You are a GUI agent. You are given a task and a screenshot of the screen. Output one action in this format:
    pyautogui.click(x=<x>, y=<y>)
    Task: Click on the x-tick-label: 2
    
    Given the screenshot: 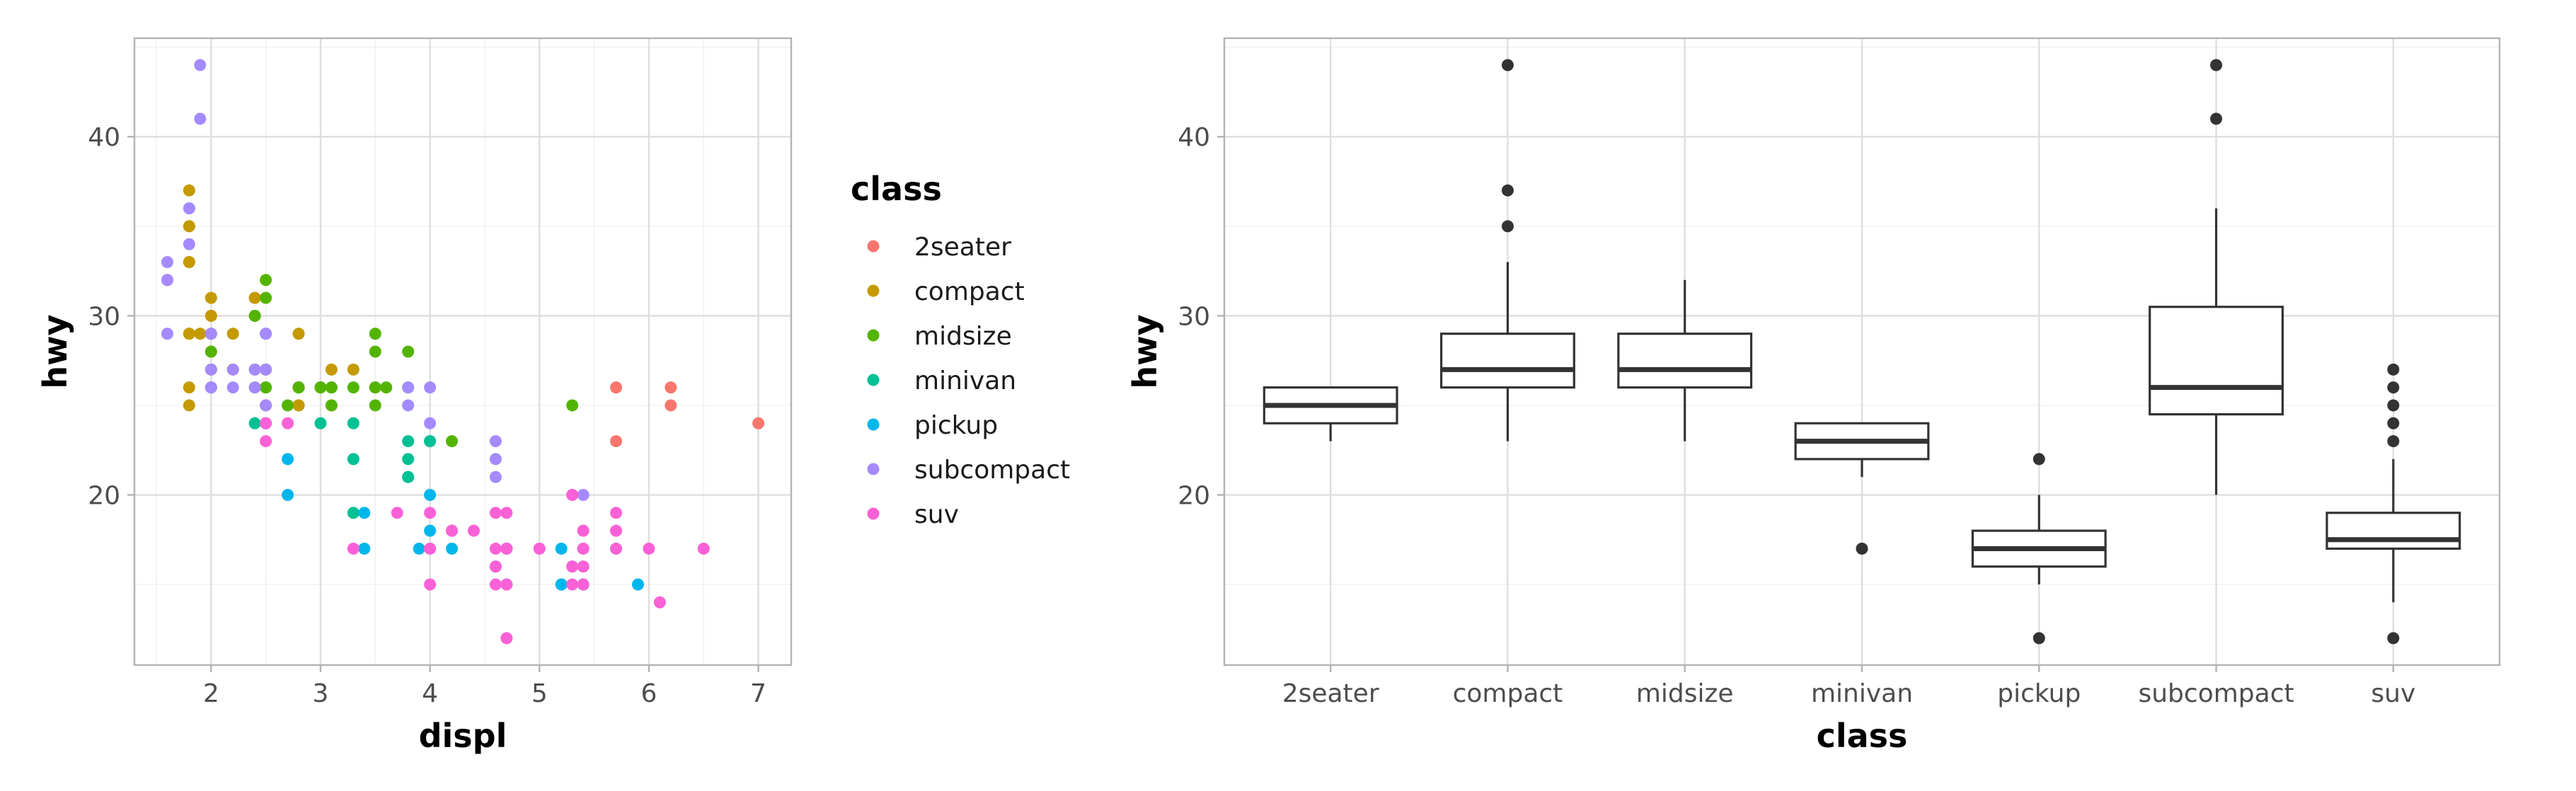 What is the action you would take?
    pyautogui.click(x=211, y=694)
    